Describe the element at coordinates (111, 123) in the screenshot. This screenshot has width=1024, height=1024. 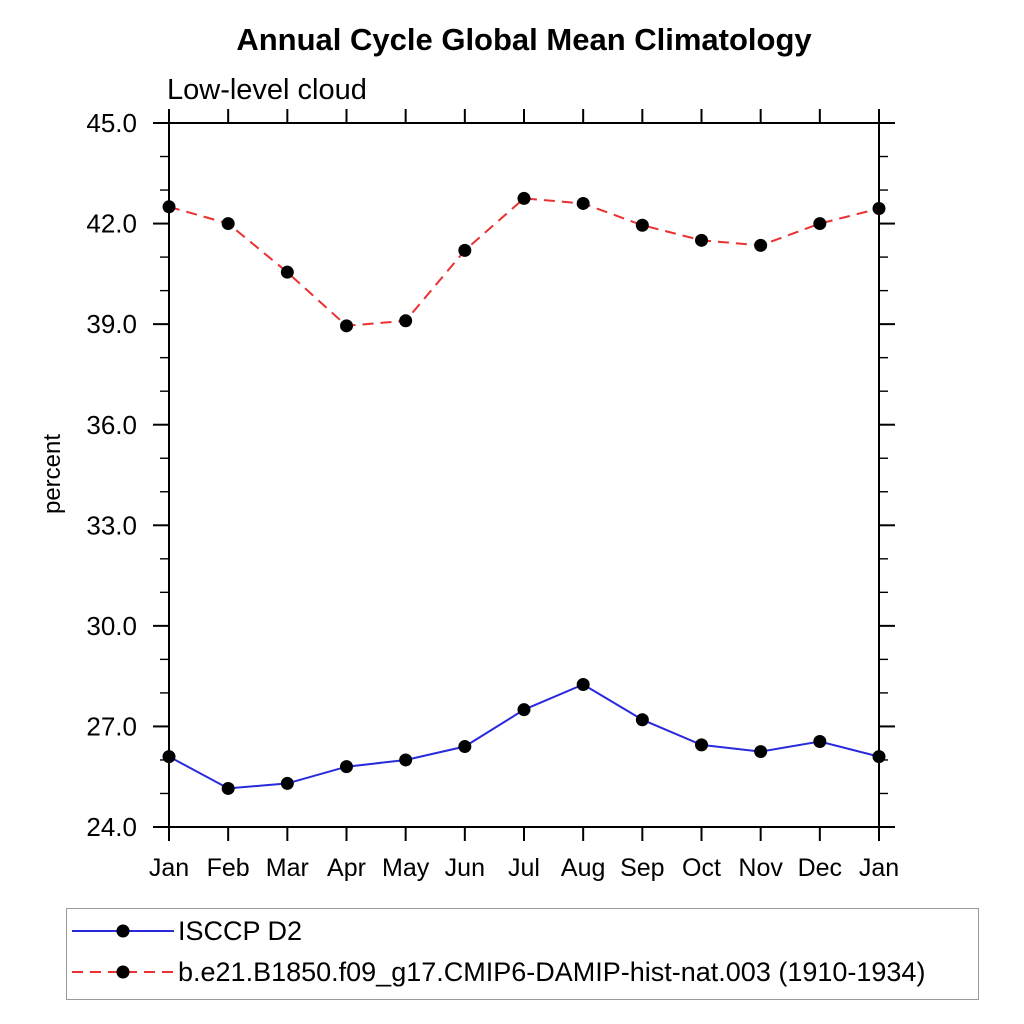
I see `y-tick-label: 45.0` at that location.